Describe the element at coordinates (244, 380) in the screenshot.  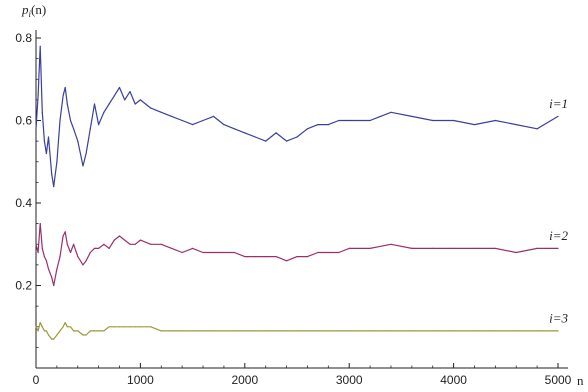
I see `x-tick-label: 2000` at that location.